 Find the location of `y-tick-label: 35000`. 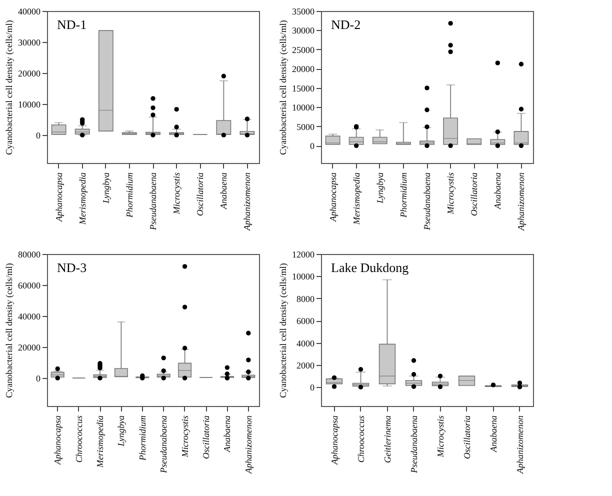

y-tick-label: 35000 is located at coordinates (303, 11).